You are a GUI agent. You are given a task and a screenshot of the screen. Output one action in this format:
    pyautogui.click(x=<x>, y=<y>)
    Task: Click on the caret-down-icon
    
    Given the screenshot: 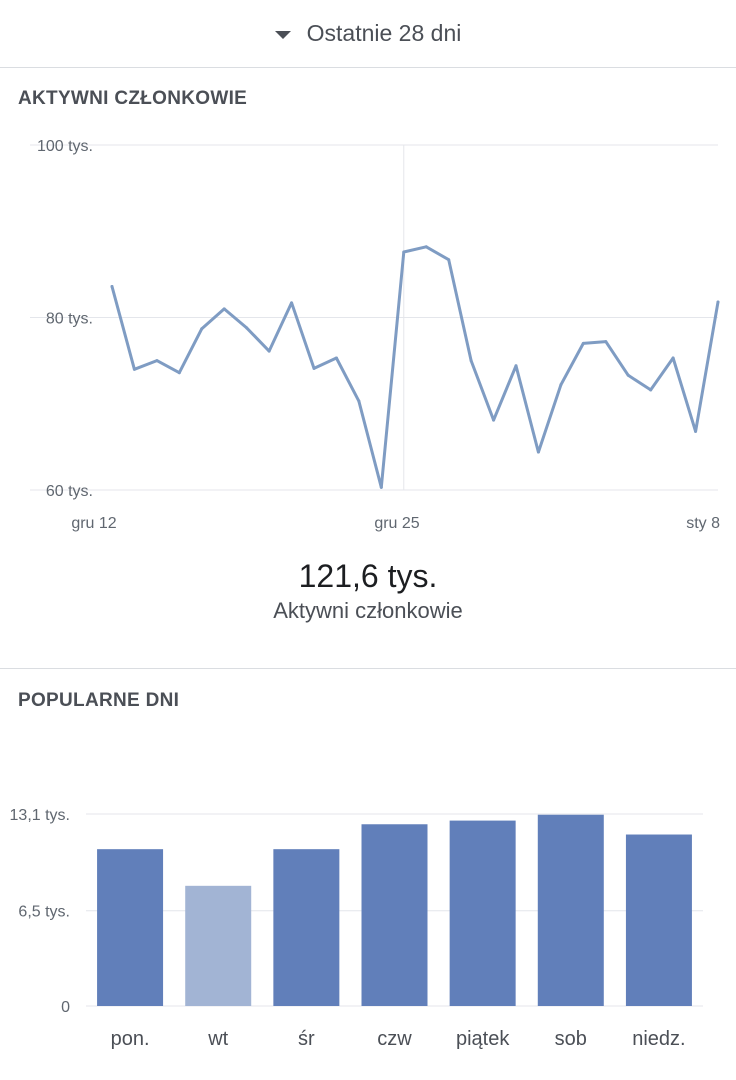 What is the action you would take?
    pyautogui.click(x=282, y=34)
    